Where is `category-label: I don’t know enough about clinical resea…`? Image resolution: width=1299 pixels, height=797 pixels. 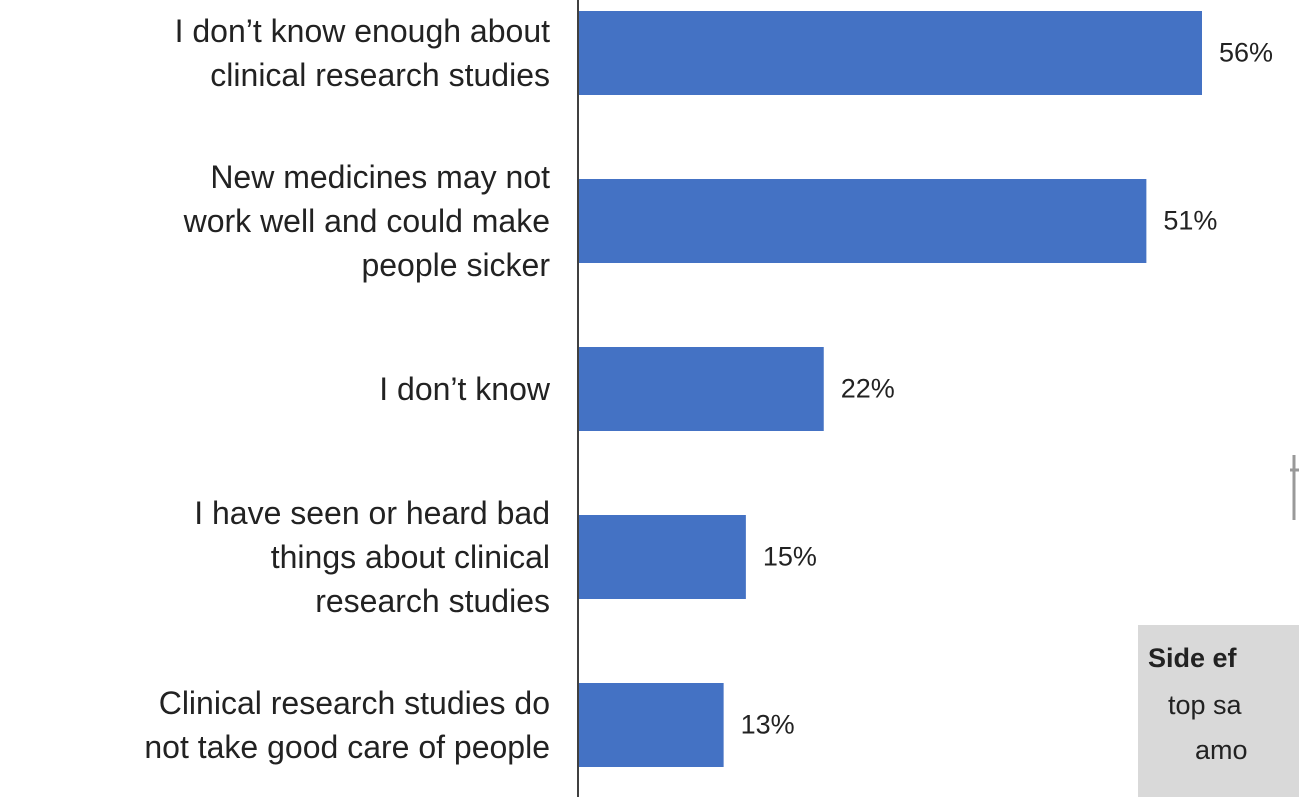
category-label: I don’t know enough about clinical resea… is located at coordinates (362, 53).